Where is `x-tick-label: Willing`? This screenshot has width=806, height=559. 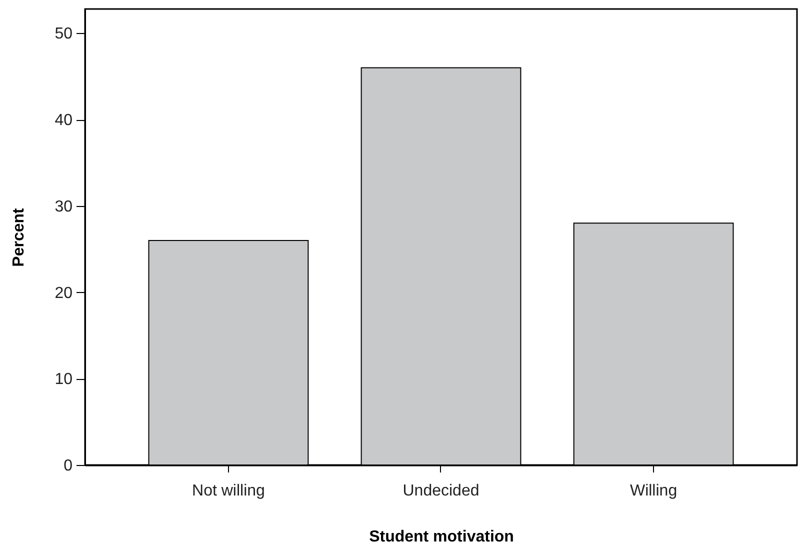
x-tick-label: Willing is located at coordinates (654, 491).